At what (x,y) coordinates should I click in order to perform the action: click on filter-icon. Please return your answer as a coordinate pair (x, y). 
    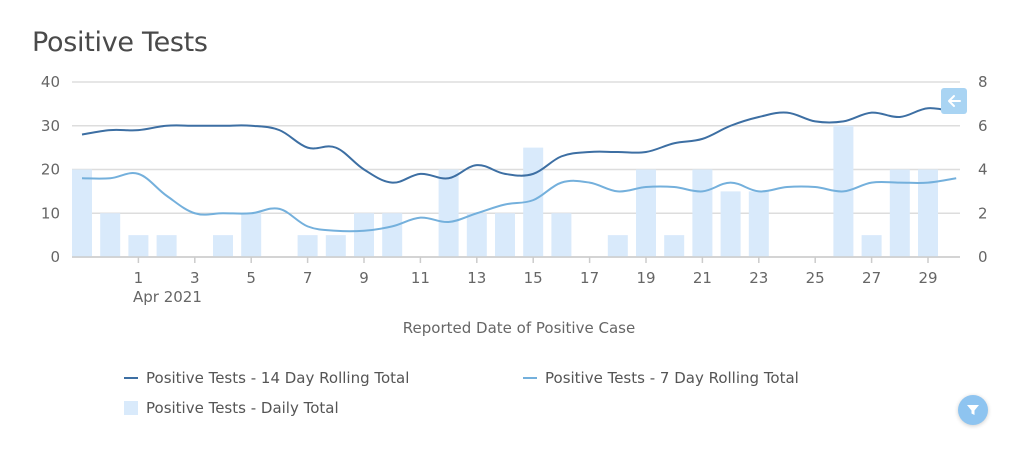
    Looking at the image, I should click on (973, 410).